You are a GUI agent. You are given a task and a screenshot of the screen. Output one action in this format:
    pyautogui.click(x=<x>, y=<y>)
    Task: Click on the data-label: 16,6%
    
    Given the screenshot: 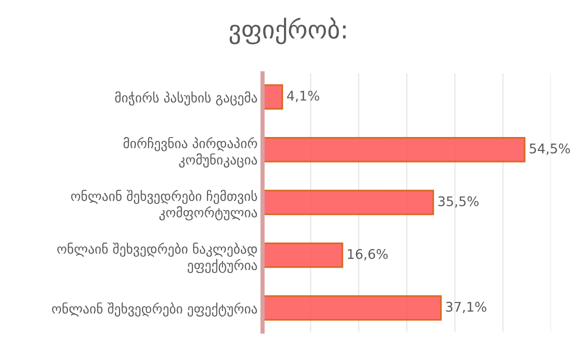 What is the action you would take?
    pyautogui.click(x=368, y=254)
    